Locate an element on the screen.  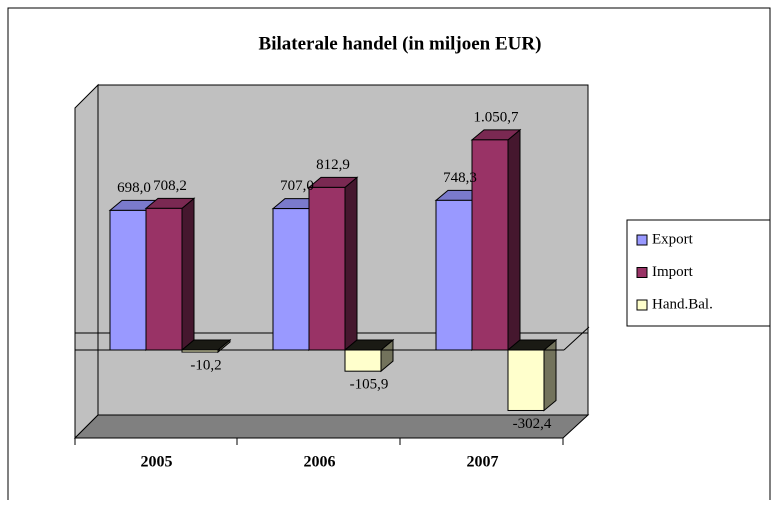
data-label: 812,9 is located at coordinates (333, 165).